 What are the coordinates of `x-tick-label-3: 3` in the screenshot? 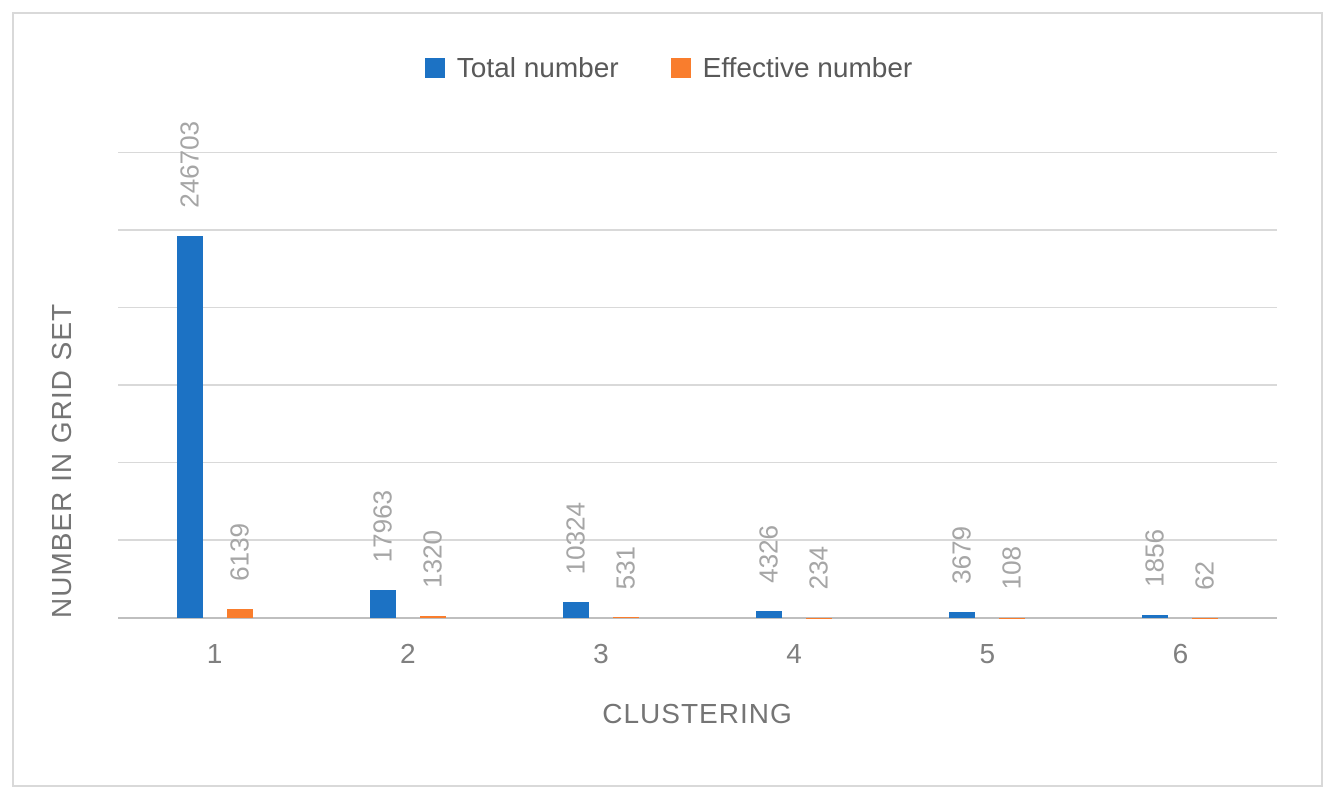 It's located at (601, 653).